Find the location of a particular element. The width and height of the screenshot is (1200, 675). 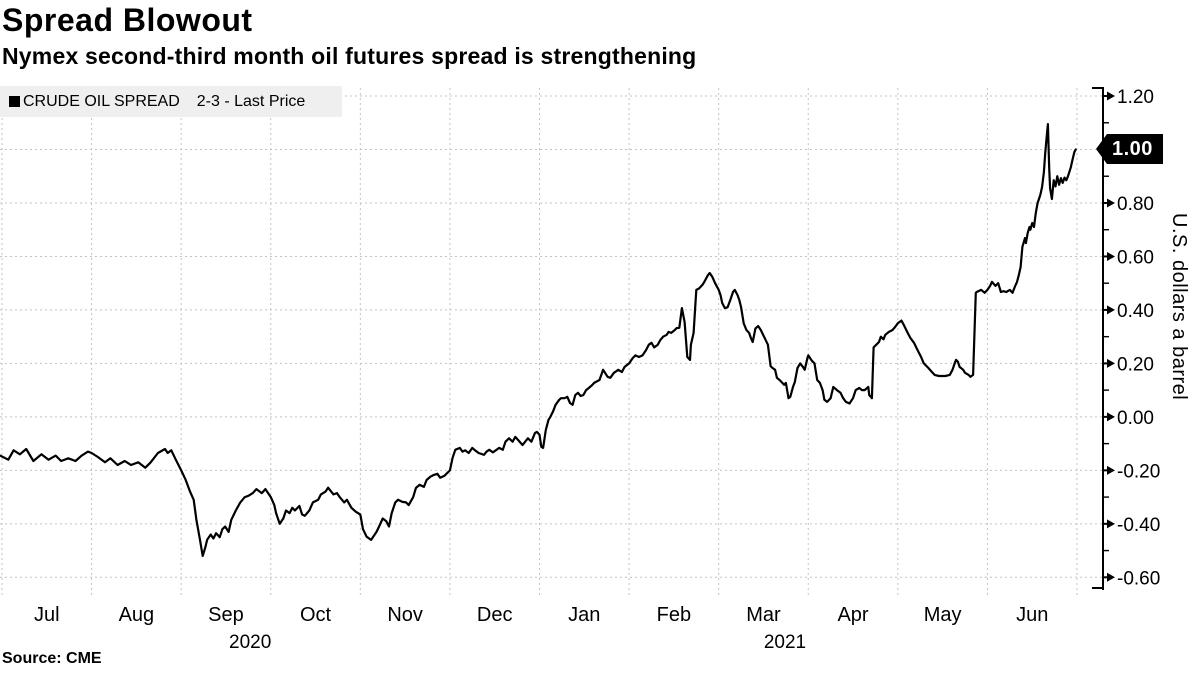

x-tick-label: Sep is located at coordinates (226, 615).